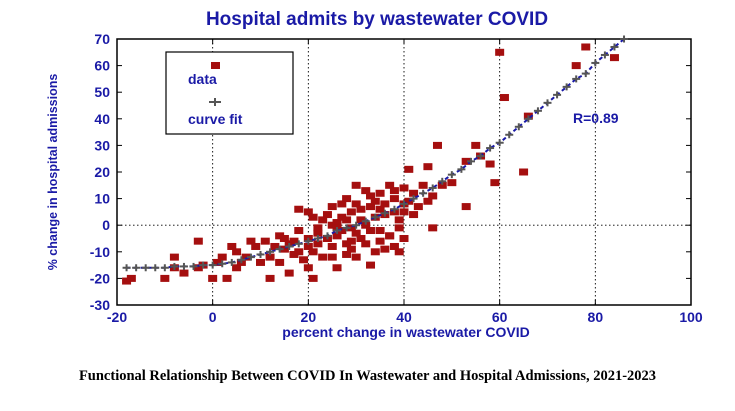 The width and height of the screenshot is (735, 411). What do you see at coordinates (100, 278) in the screenshot?
I see `y-tick-label: -20` at bounding box center [100, 278].